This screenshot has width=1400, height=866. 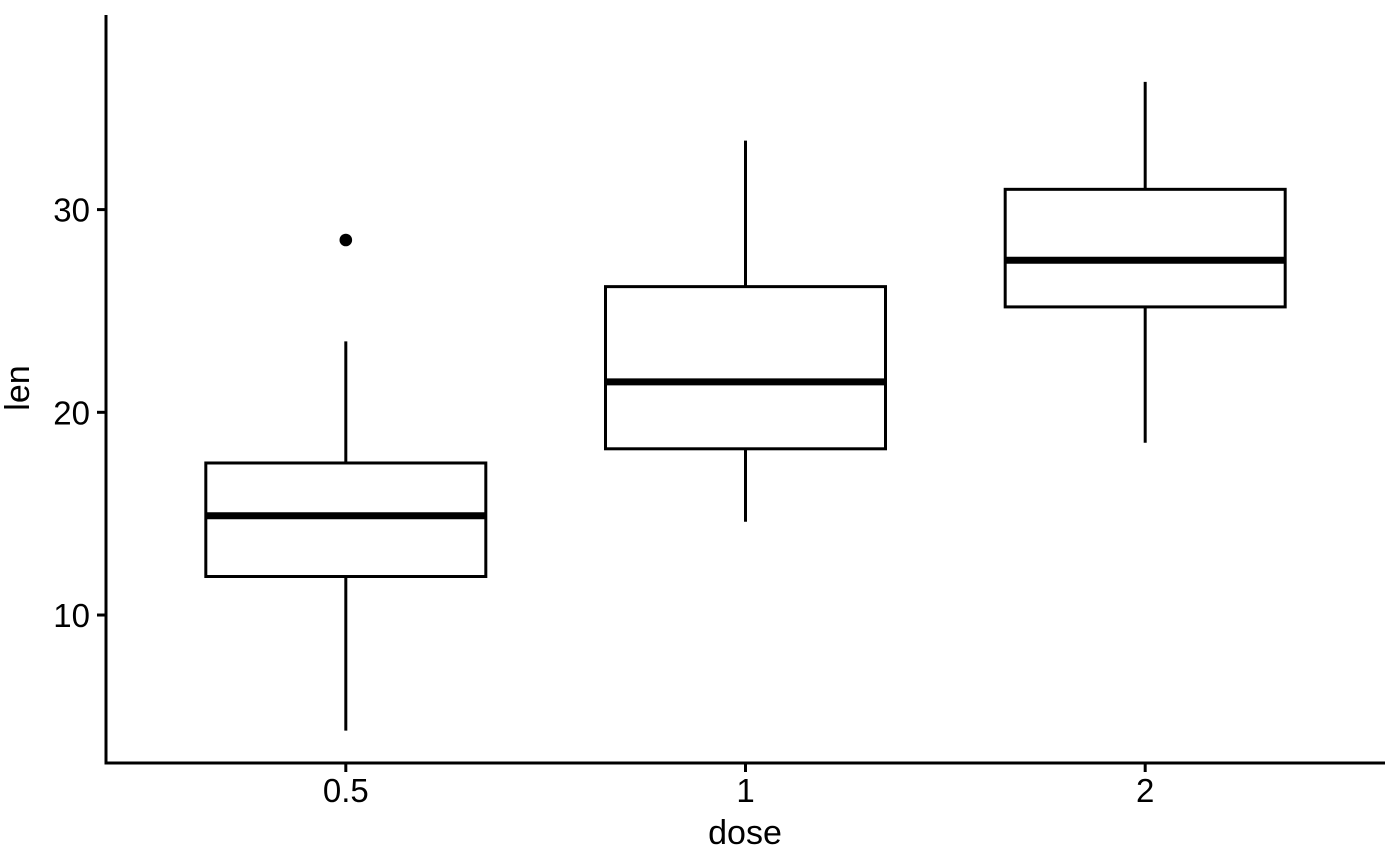 What do you see at coordinates (346, 790) in the screenshot?
I see `x-tick-label: 0.5` at bounding box center [346, 790].